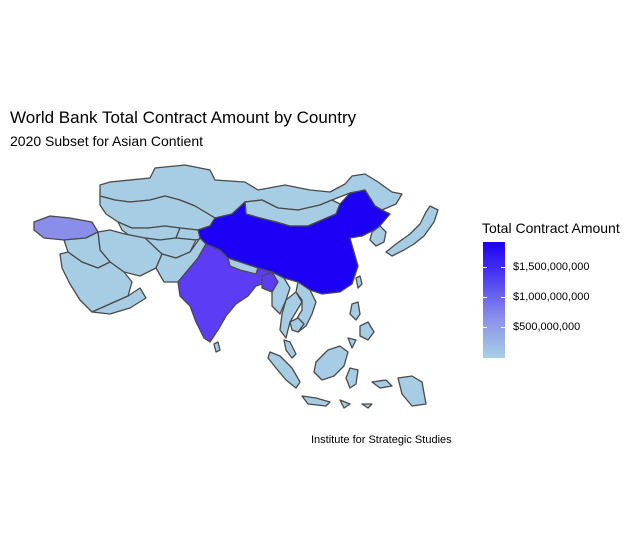 The height and width of the screenshot is (557, 644). What do you see at coordinates (96, 282) in the screenshot?
I see `country-saudi-arabia` at bounding box center [96, 282].